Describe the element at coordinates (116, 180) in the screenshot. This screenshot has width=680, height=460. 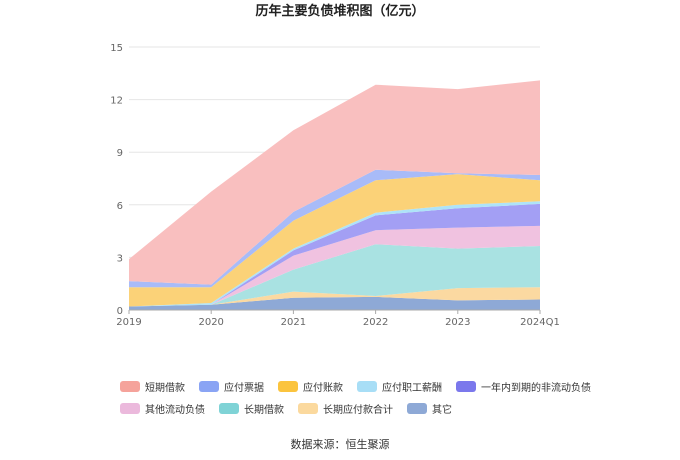
I see `y-axis: 0 3 6 9 12 15` at that location.